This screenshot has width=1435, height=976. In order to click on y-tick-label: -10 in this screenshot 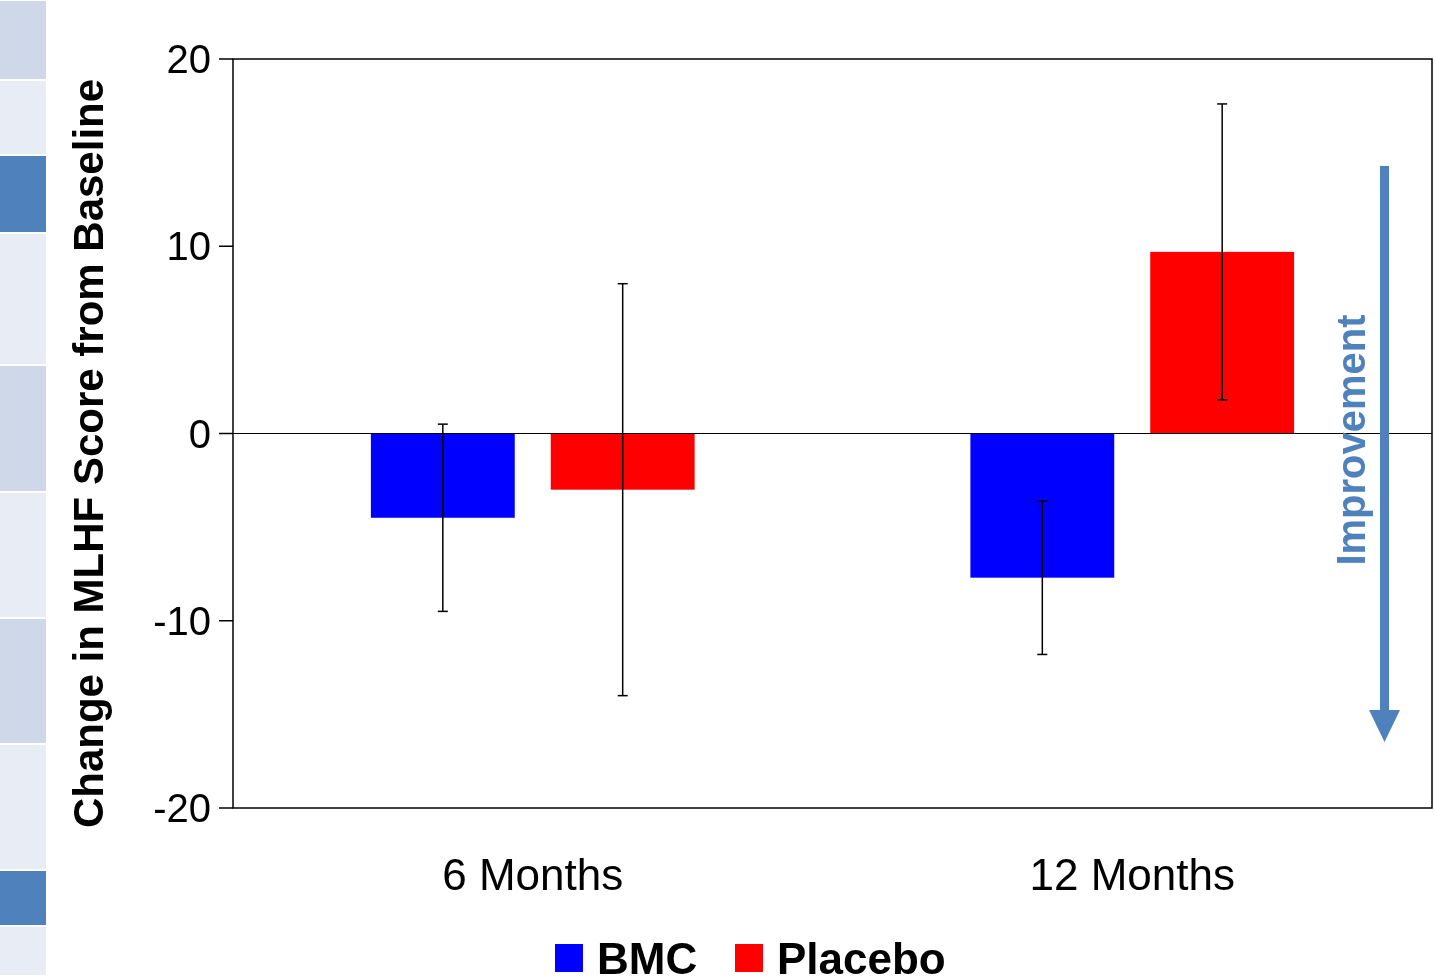, I will do `click(182, 620)`.